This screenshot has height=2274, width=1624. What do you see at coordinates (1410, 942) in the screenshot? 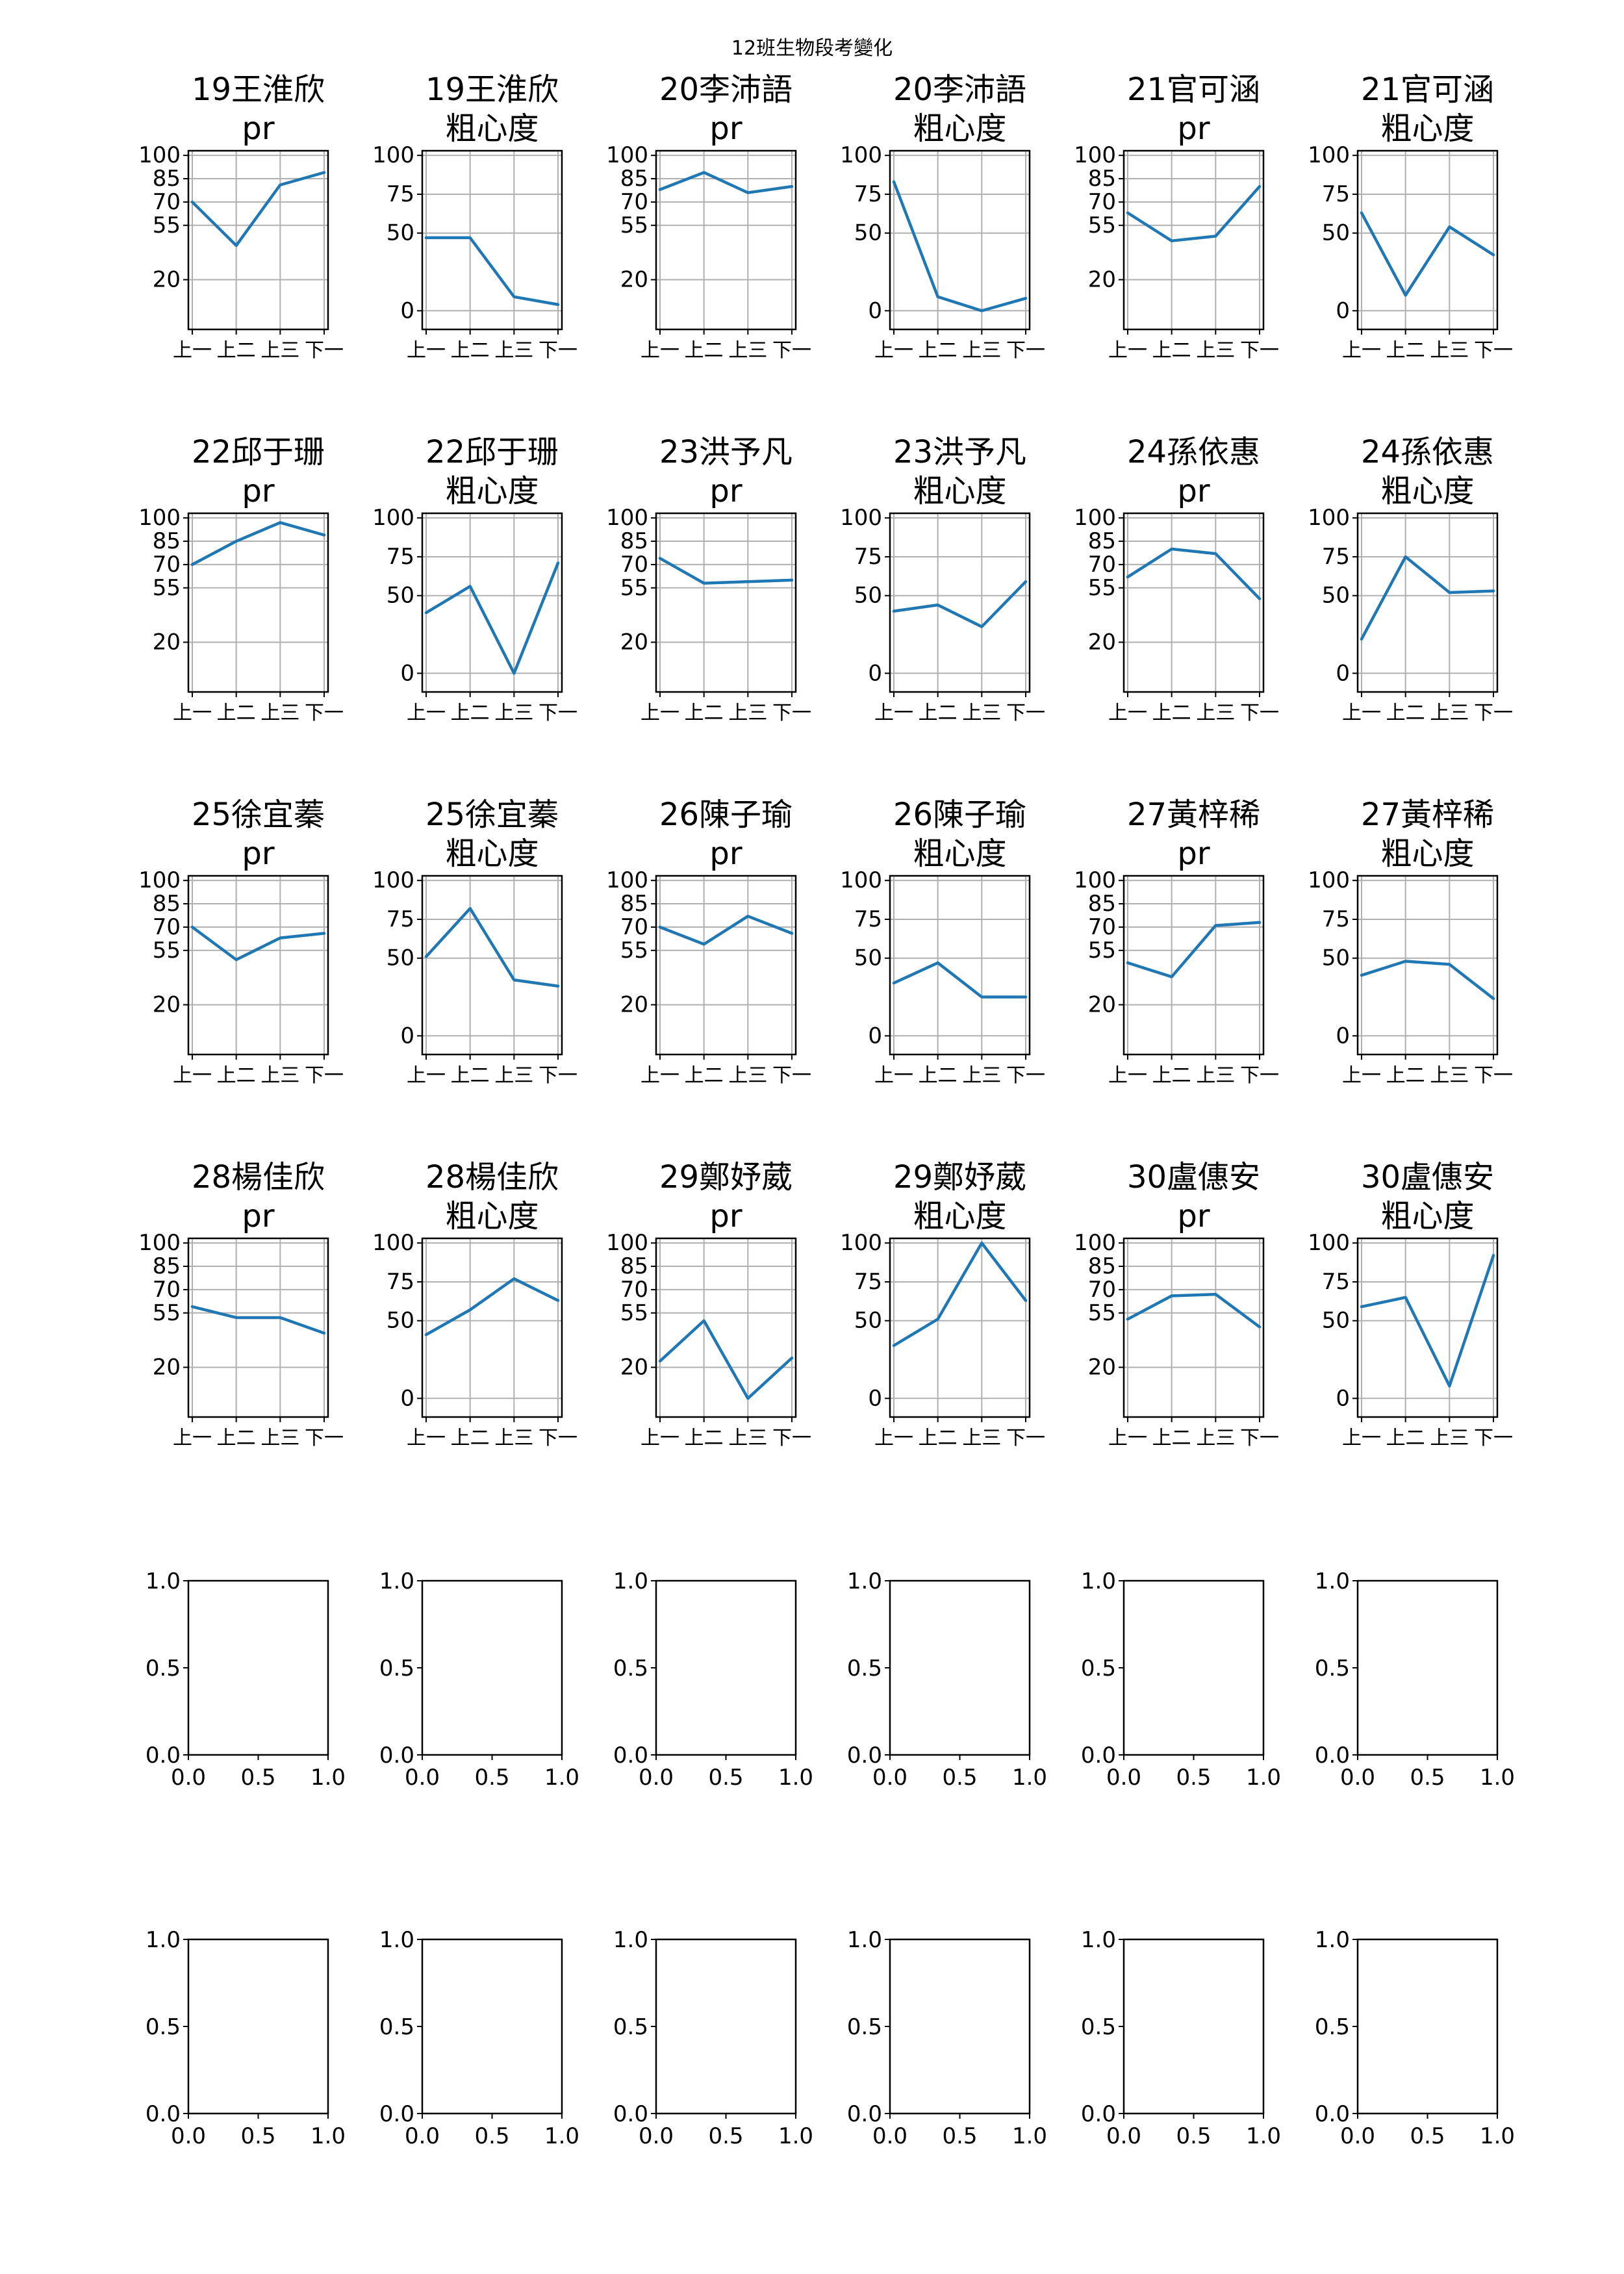
I see `subplot: 27黃梓稀粗心度 0 50 75 100 上一 上二 上三 下一` at bounding box center [1410, 942].